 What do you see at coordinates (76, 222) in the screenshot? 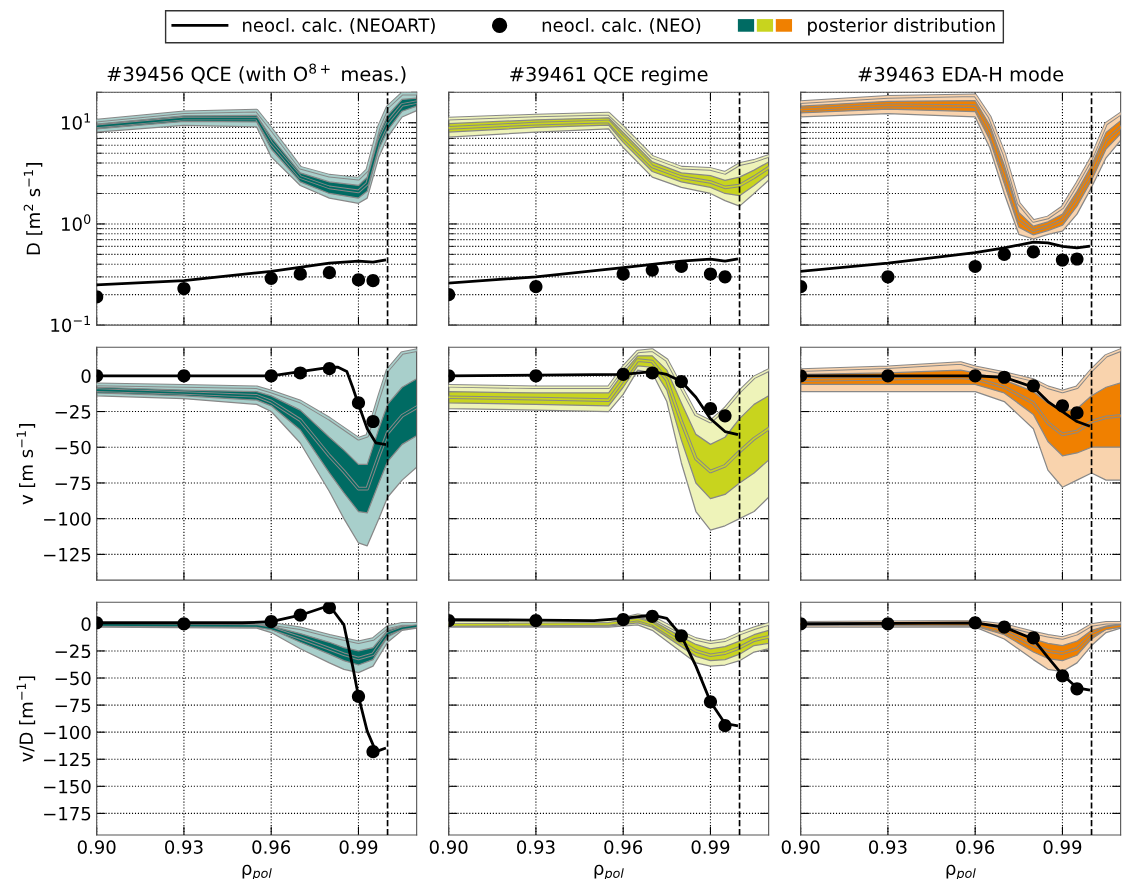
I see `y-tick-label: 10$^{0}$` at bounding box center [76, 222].